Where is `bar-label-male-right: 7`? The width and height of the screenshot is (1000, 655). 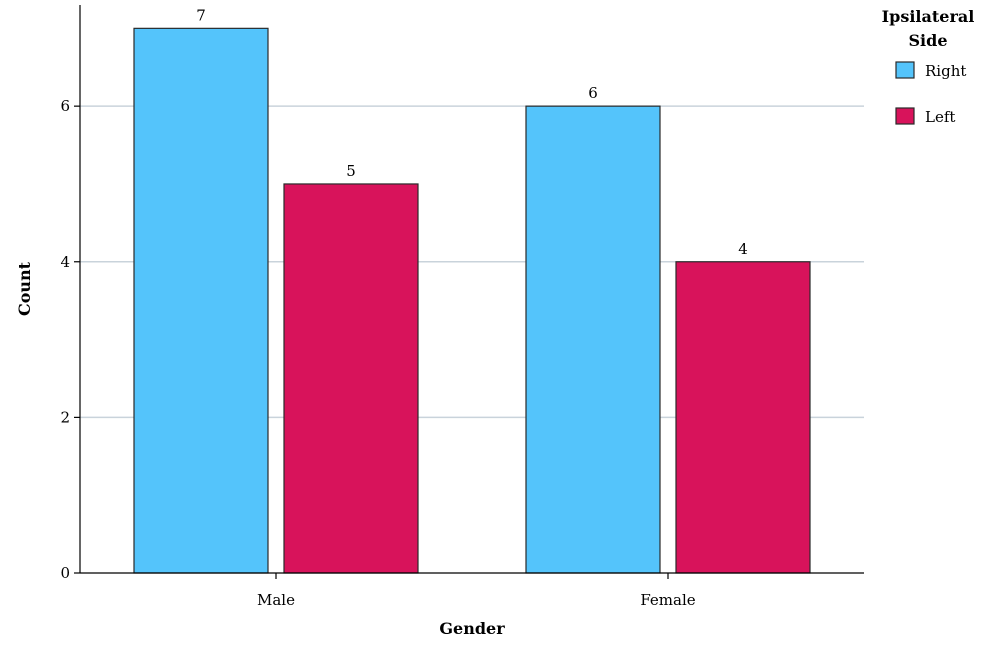
bar-label-male-right: 7 is located at coordinates (201, 15).